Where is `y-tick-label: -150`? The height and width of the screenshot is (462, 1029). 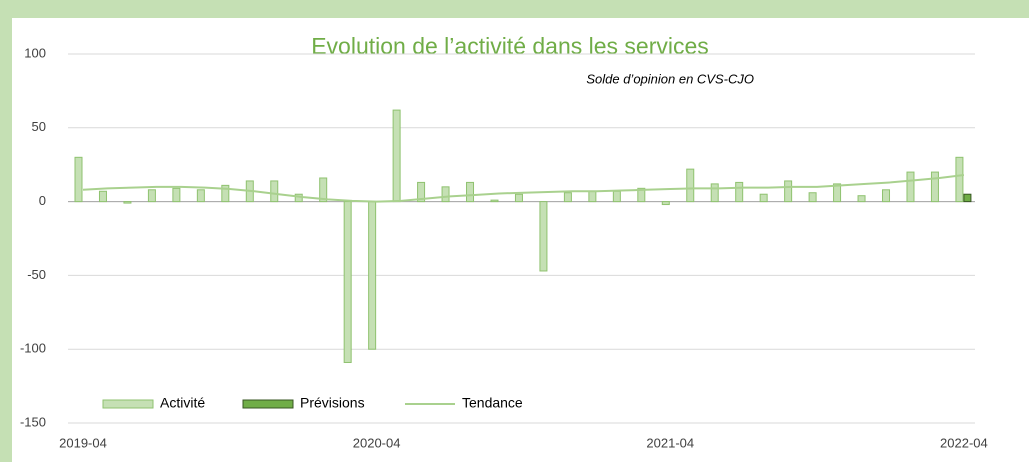 y-tick-label: -150 is located at coordinates (33, 421).